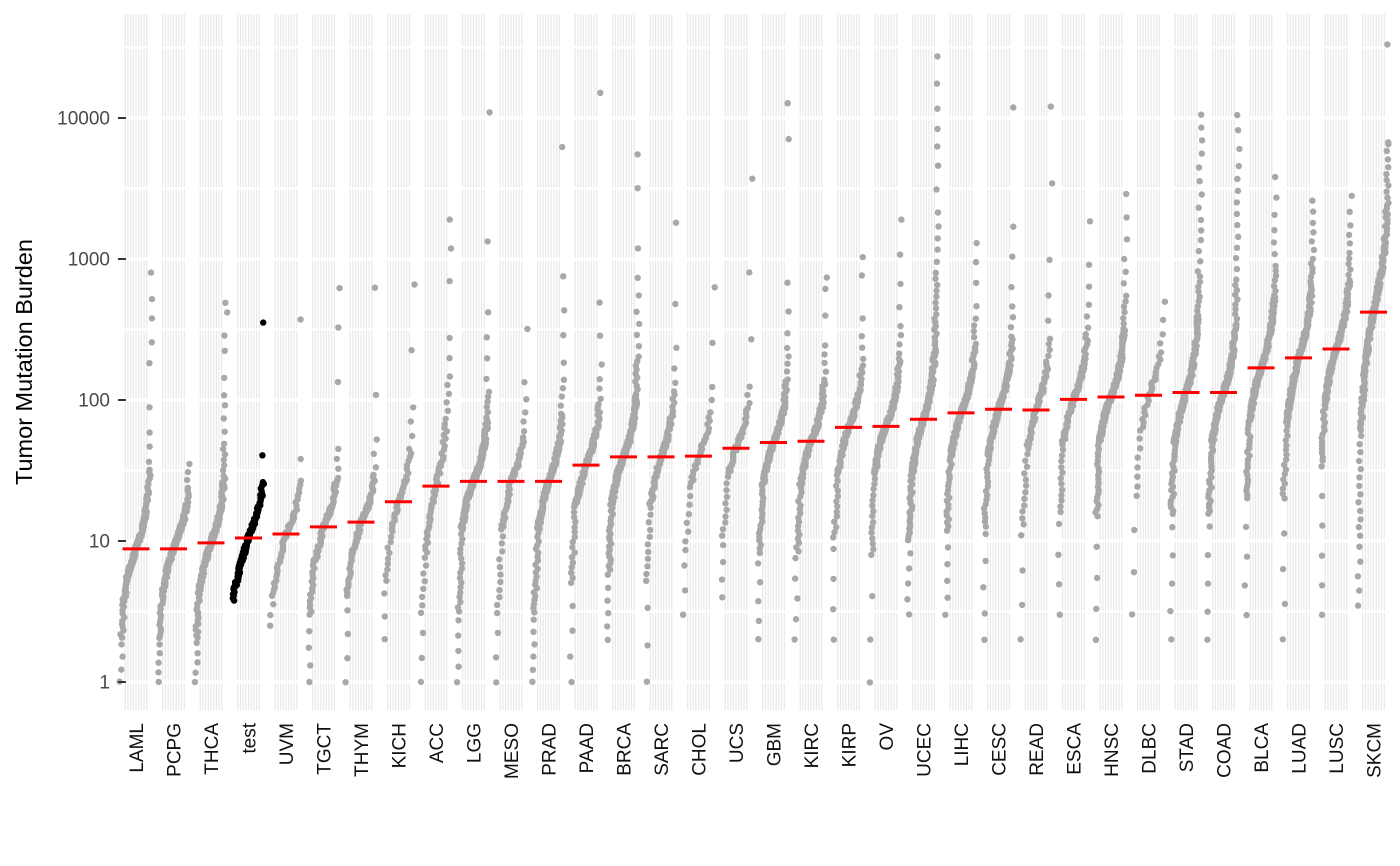 The height and width of the screenshot is (866, 1400). What do you see at coordinates (1373, 325) in the screenshot?
I see `cohort-points-SKCM` at bounding box center [1373, 325].